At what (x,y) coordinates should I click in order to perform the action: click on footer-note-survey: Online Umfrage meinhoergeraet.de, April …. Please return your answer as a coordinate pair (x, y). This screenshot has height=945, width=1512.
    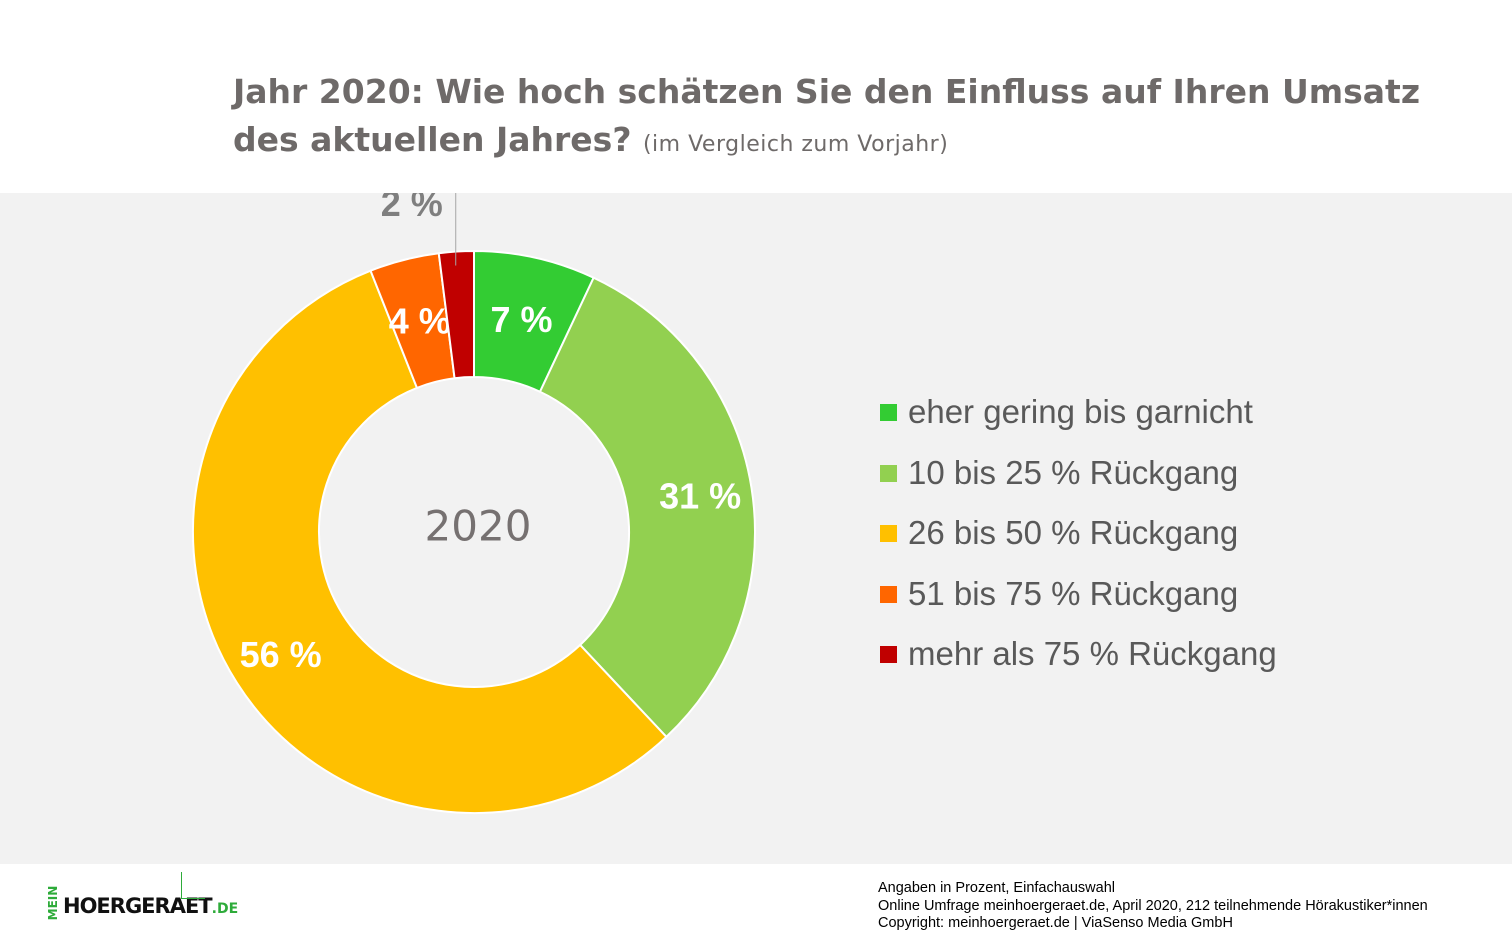
    Looking at the image, I should click on (1153, 905).